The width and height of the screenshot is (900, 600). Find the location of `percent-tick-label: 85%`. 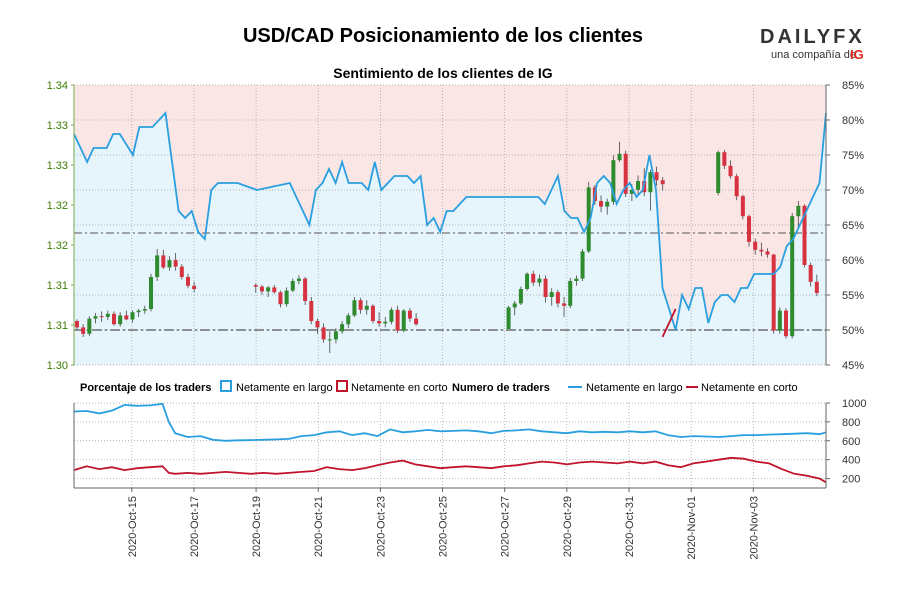

percent-tick-label: 85% is located at coordinates (853, 86).